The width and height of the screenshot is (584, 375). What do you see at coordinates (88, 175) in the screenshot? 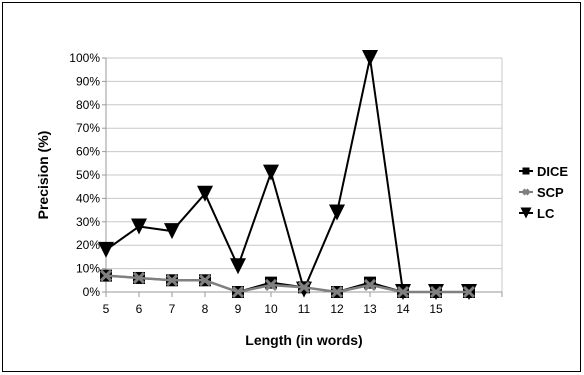
I see `y-tick-label: 50%` at bounding box center [88, 175].